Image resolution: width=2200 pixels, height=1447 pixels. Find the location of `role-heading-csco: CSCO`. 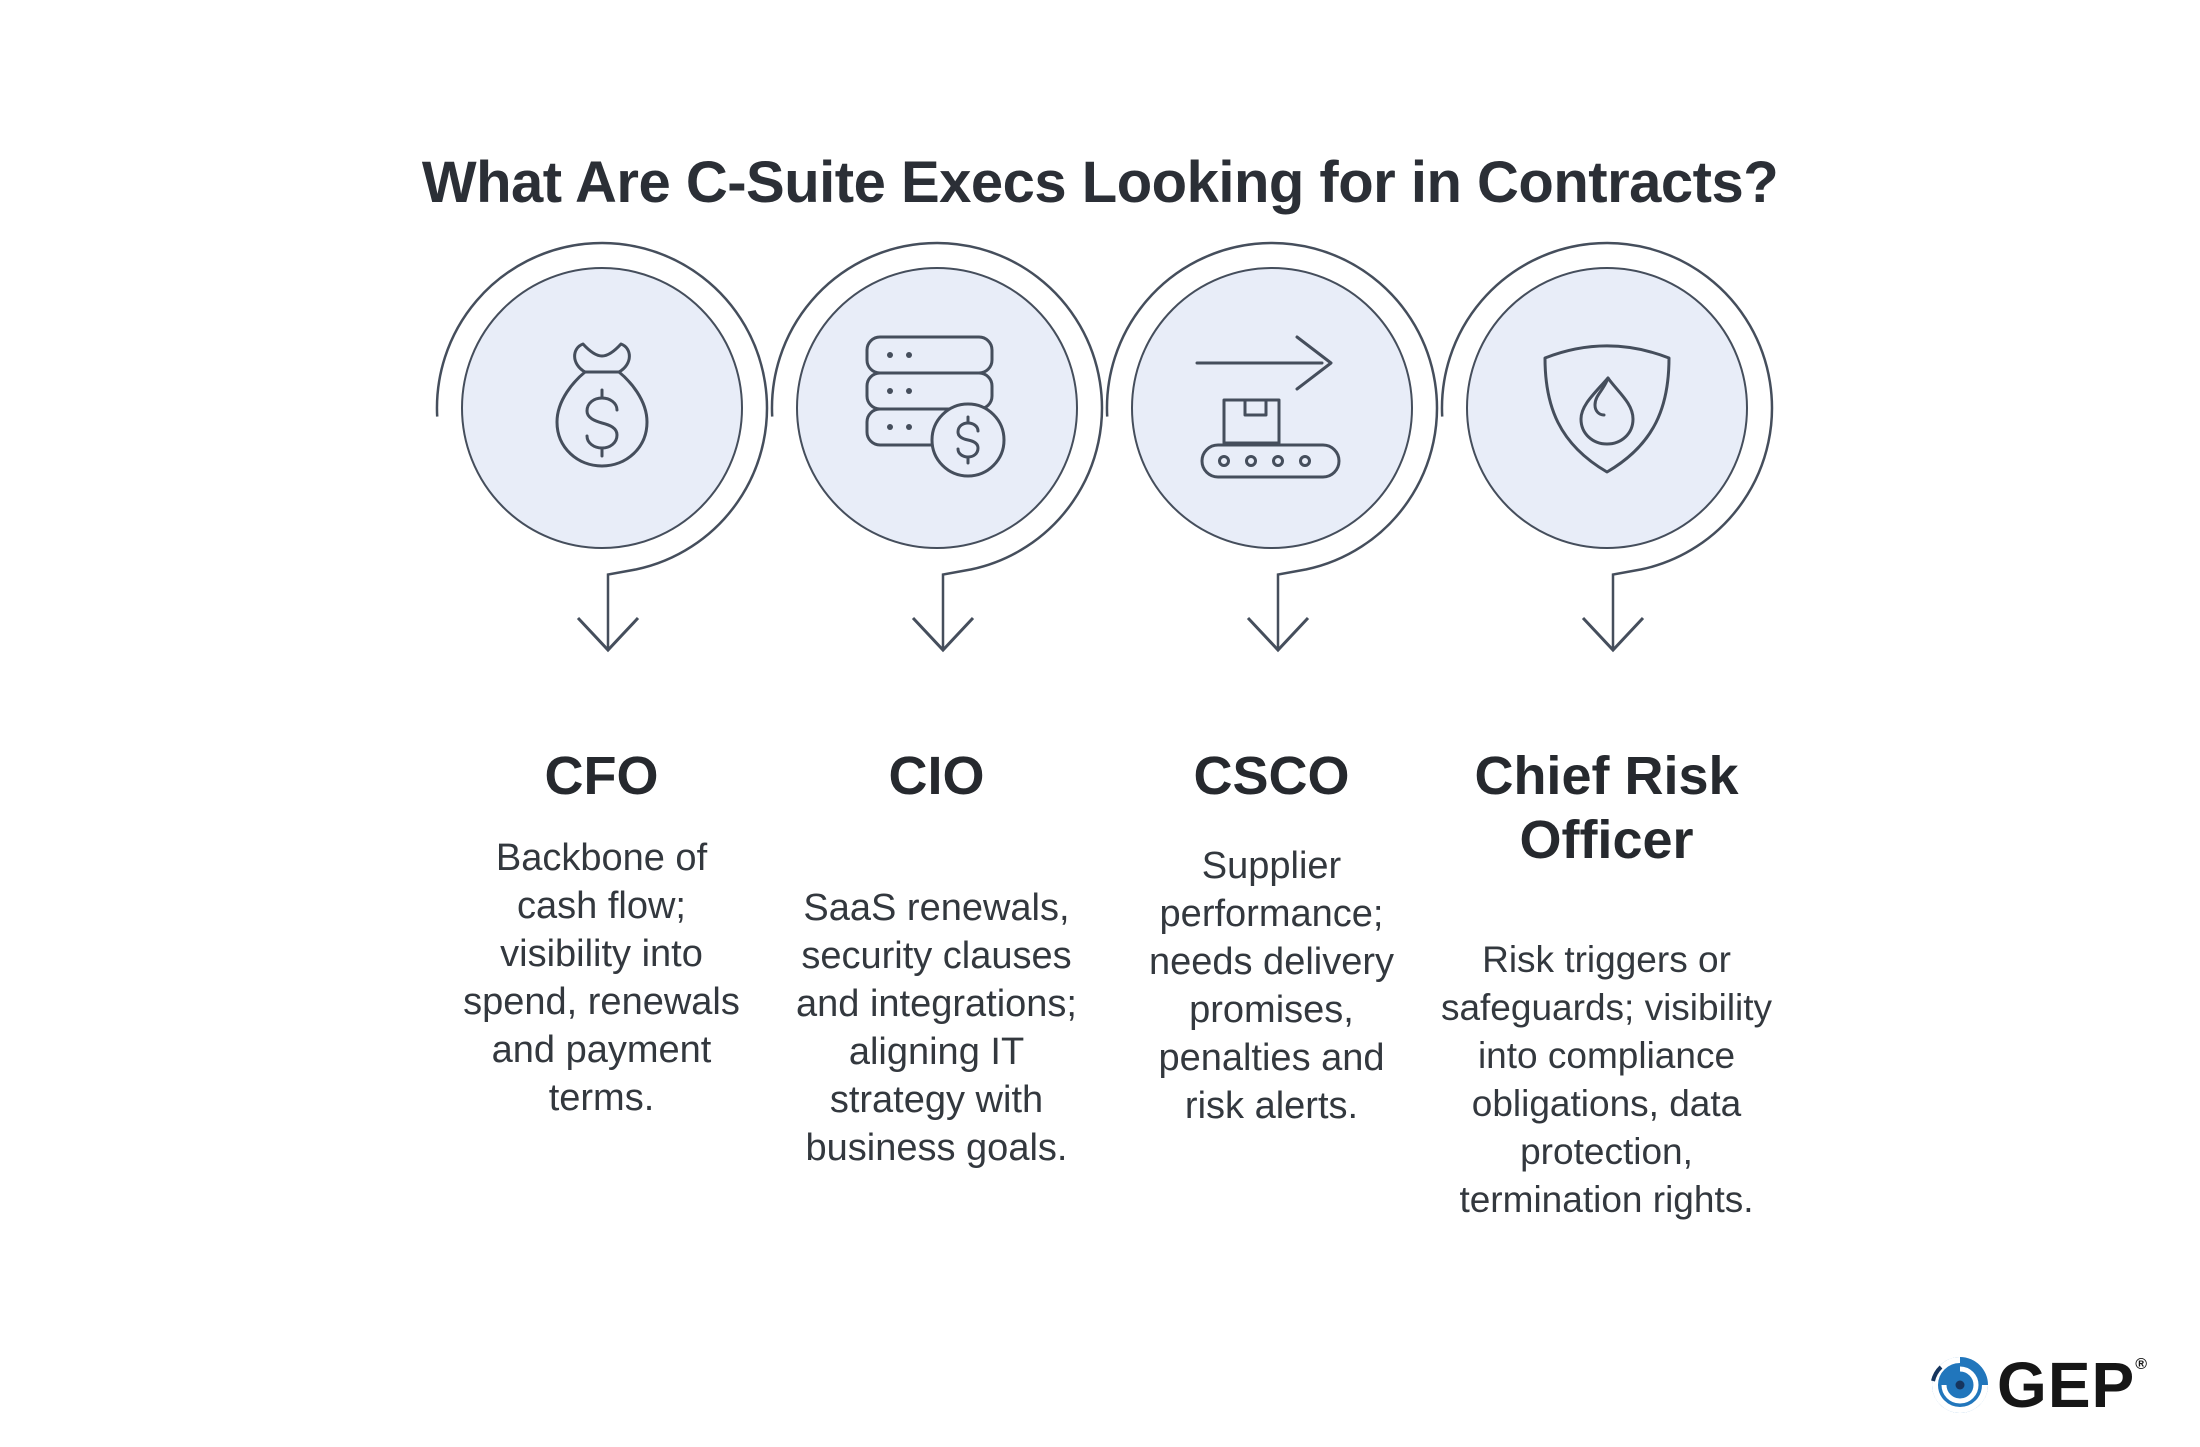

role-heading-csco: CSCO is located at coordinates (1271, 776).